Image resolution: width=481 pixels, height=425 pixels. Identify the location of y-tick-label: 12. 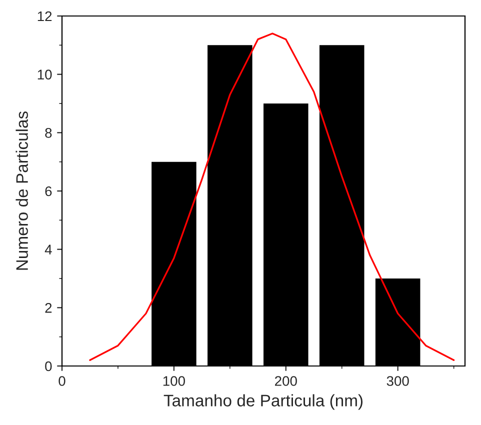
(45, 16).